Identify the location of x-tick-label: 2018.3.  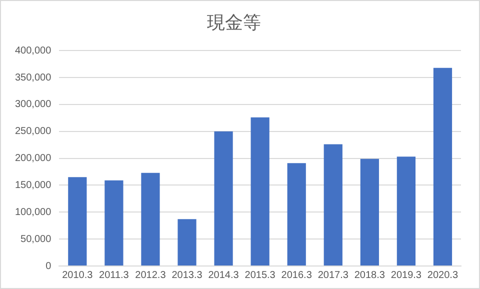
(370, 275).